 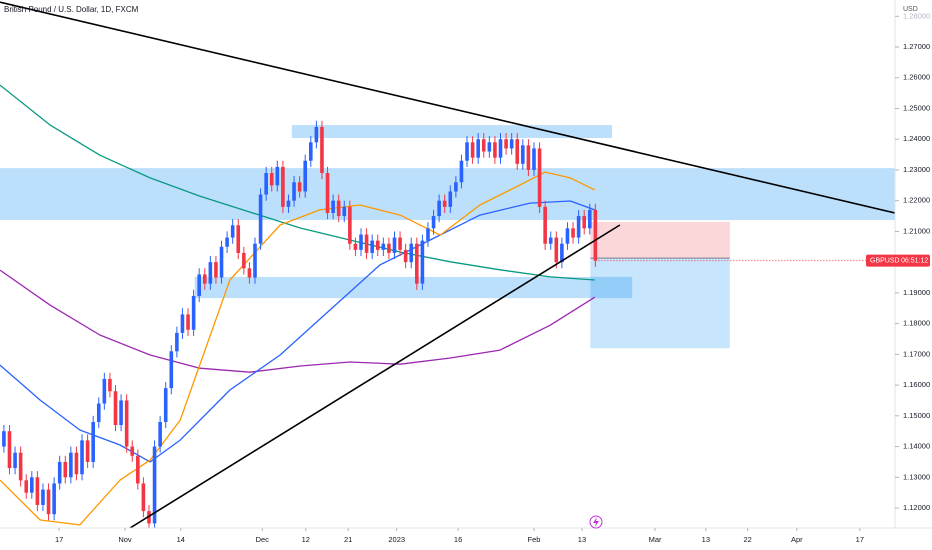 I want to click on event-icon, so click(x=596, y=522).